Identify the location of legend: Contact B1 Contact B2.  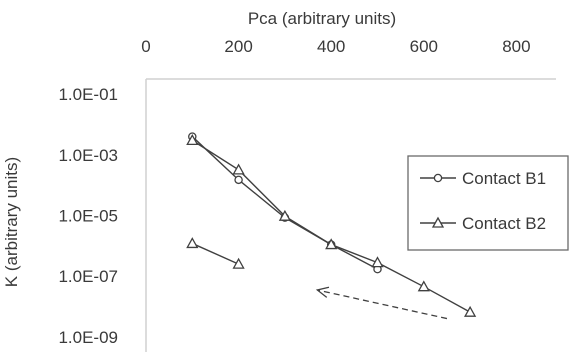
(488, 203).